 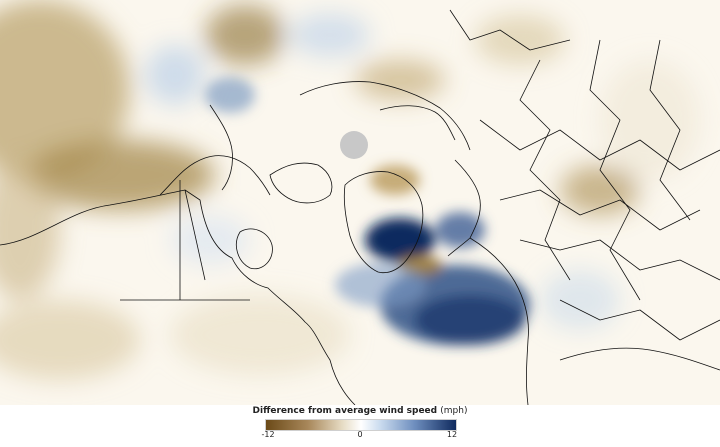 I want to click on legend-tick-mid: 0, so click(x=360, y=434).